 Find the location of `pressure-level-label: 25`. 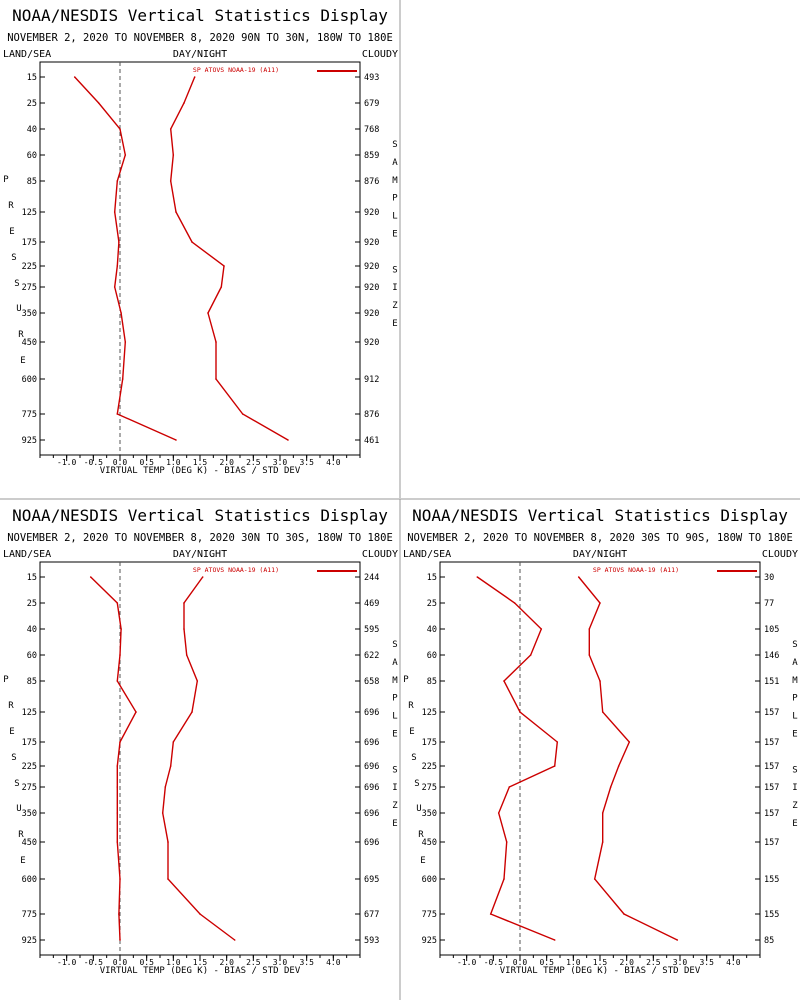

pressure-level-label: 25 is located at coordinates (432, 604).